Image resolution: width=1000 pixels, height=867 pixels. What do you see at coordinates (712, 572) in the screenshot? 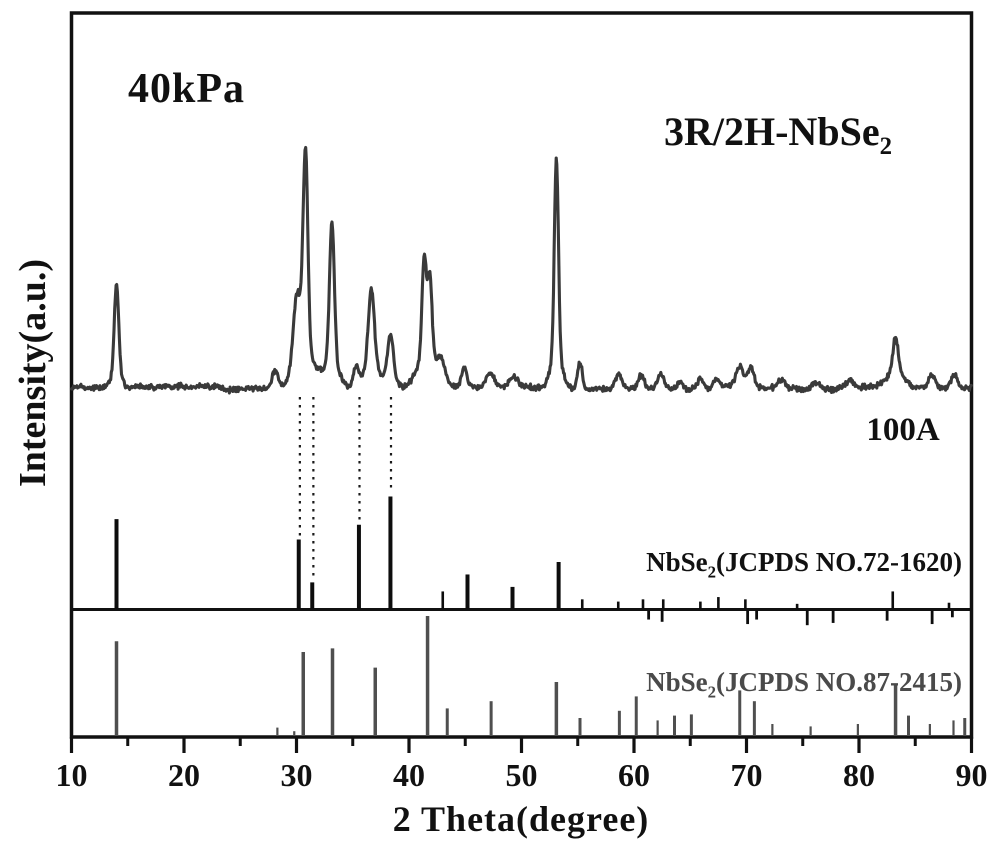
I see `jcpds-72-1620-subscript: 2` at bounding box center [712, 572].